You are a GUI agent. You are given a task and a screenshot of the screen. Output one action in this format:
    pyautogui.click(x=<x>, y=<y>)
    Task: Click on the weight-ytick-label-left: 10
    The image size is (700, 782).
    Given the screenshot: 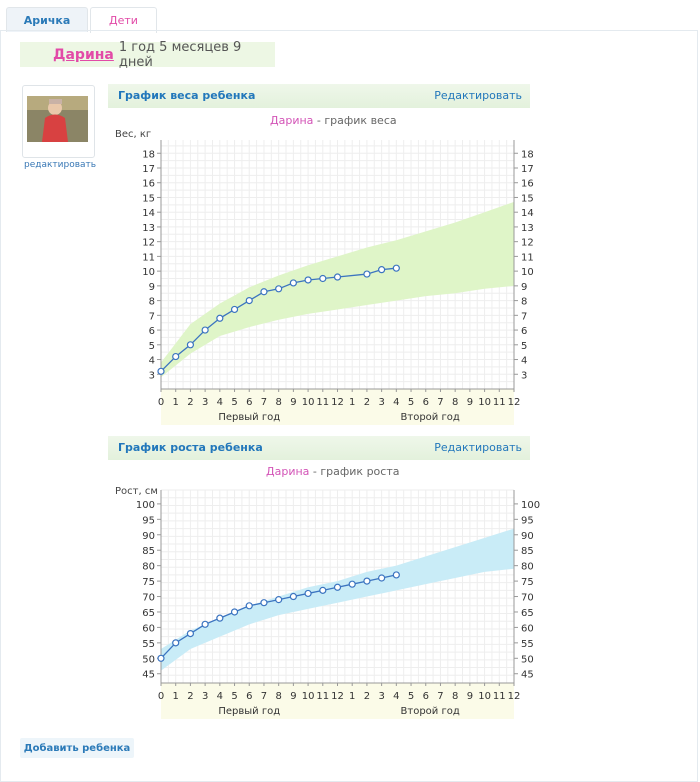 What is the action you would take?
    pyautogui.click(x=148, y=272)
    